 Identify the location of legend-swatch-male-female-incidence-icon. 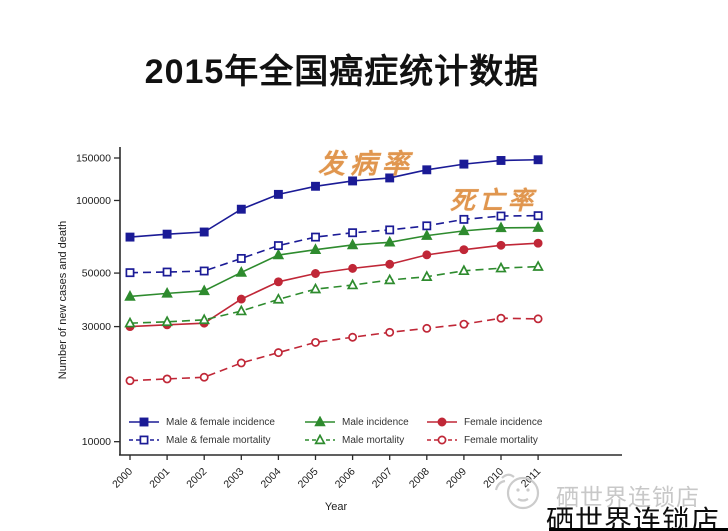
(144, 422).